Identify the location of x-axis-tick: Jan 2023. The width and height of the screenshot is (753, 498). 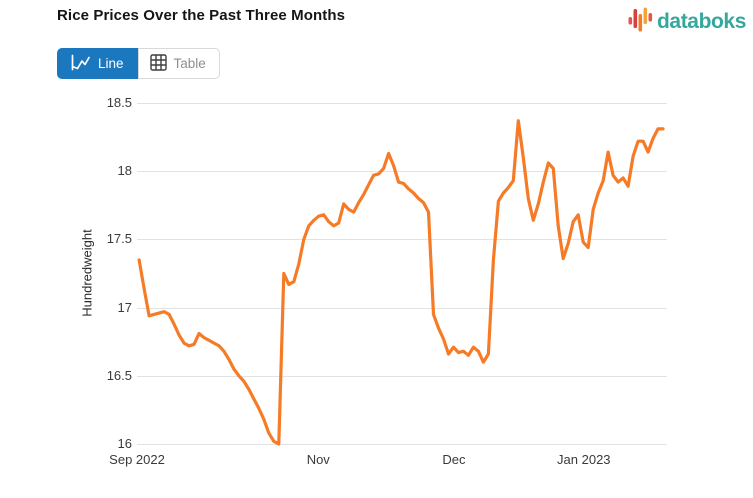
(584, 459).